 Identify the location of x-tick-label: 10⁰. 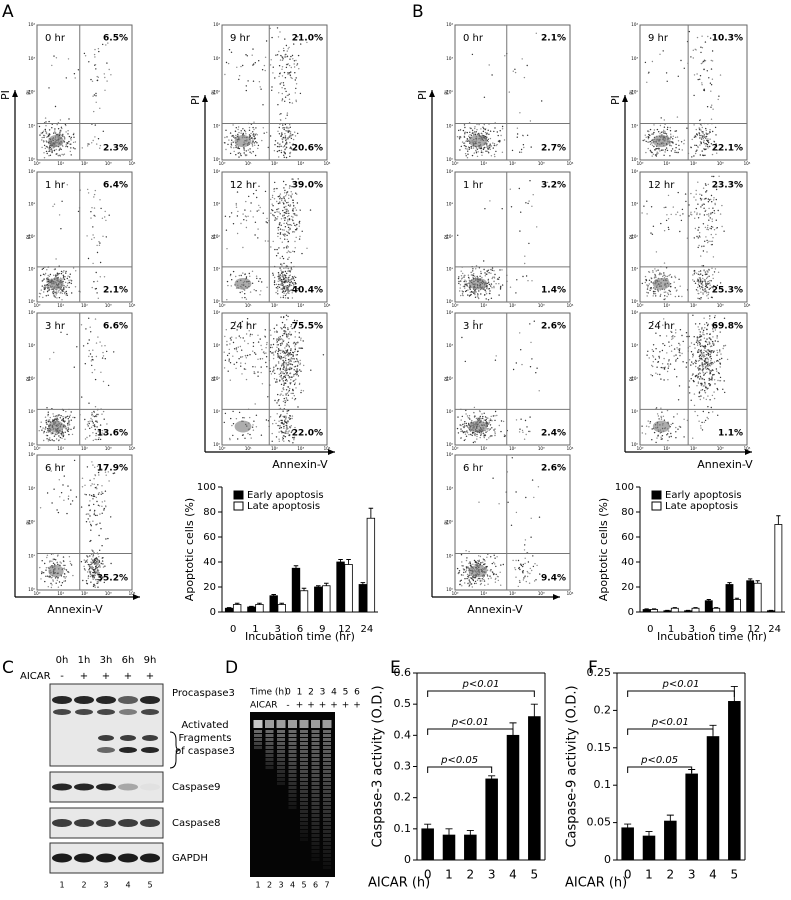
(37, 593).